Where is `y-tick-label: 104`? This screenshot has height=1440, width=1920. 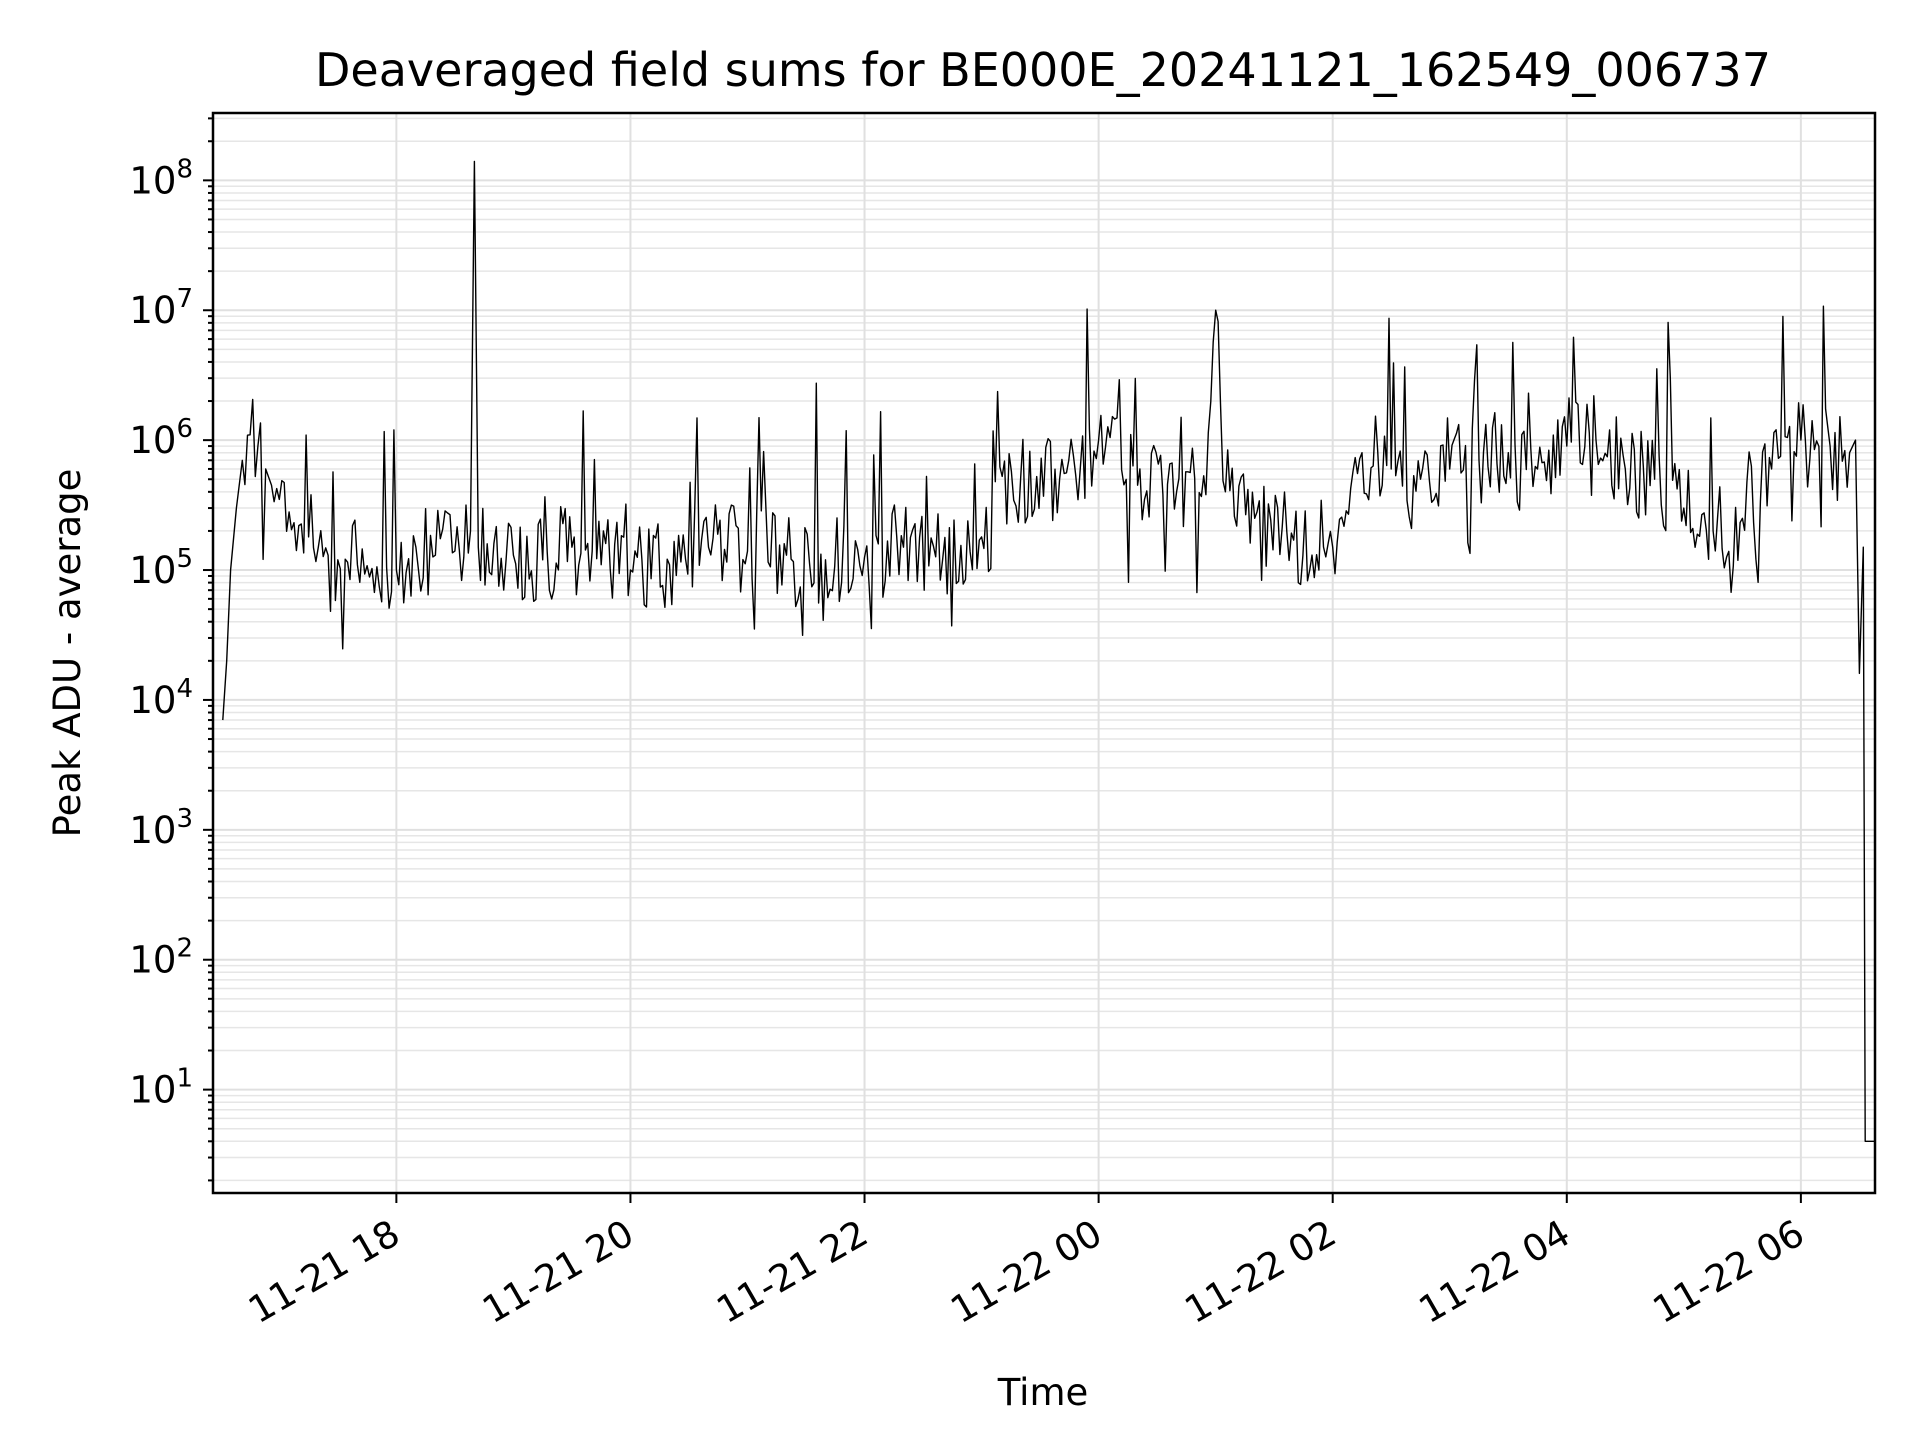 y-tick-label: 104 is located at coordinates (161, 698).